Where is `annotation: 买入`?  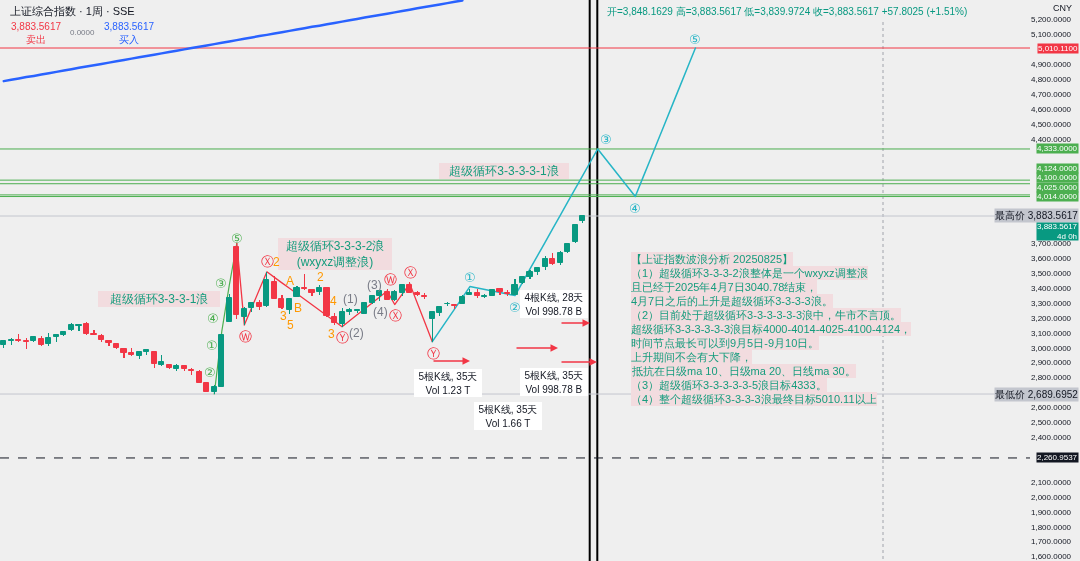
annotation: 买入 is located at coordinates (129, 39).